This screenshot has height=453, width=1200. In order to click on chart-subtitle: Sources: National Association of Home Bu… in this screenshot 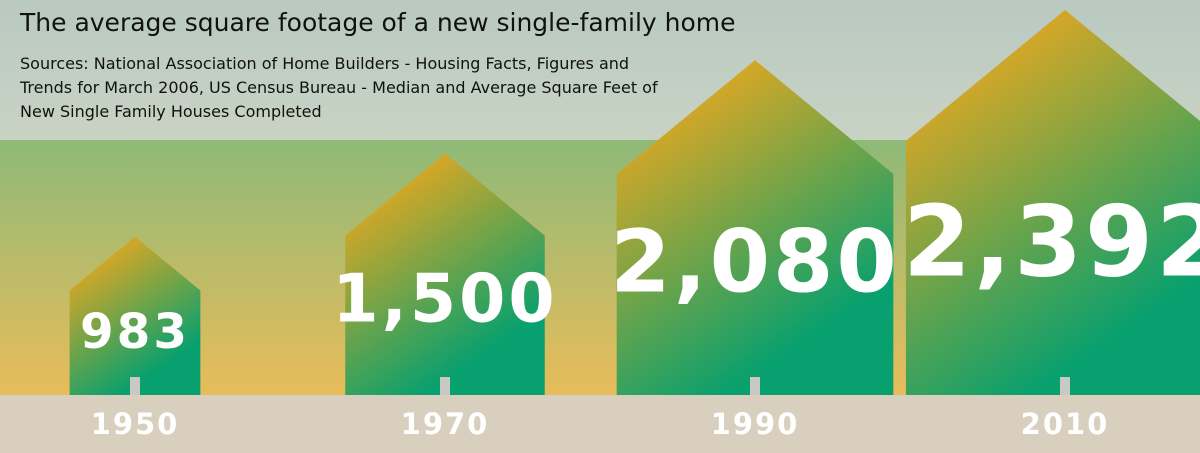, I will do `click(339, 87)`.